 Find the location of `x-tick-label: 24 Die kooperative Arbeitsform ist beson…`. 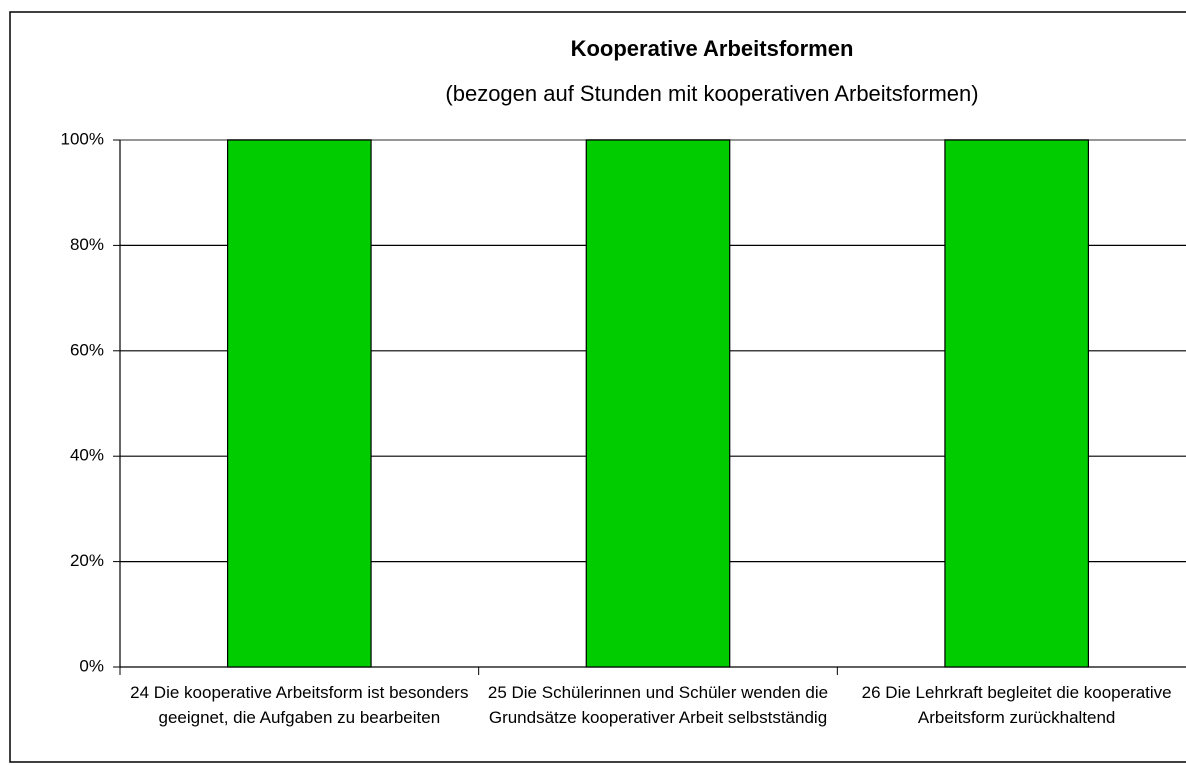

x-tick-label: 24 Die kooperative Arbeitsform ist beson… is located at coordinates (299, 705).